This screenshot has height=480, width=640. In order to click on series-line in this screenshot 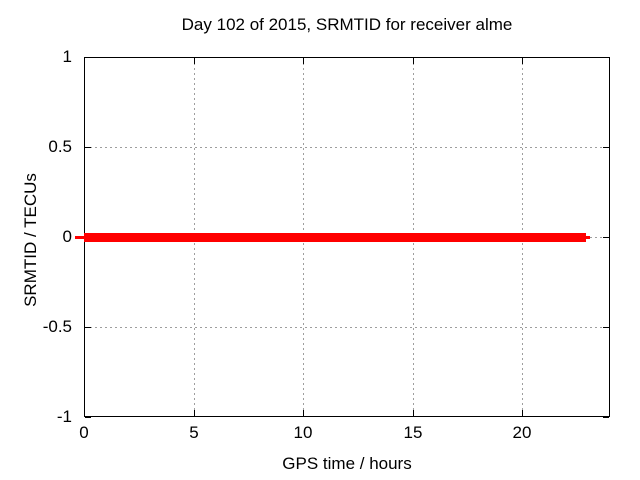, I will do `click(335, 237)`.